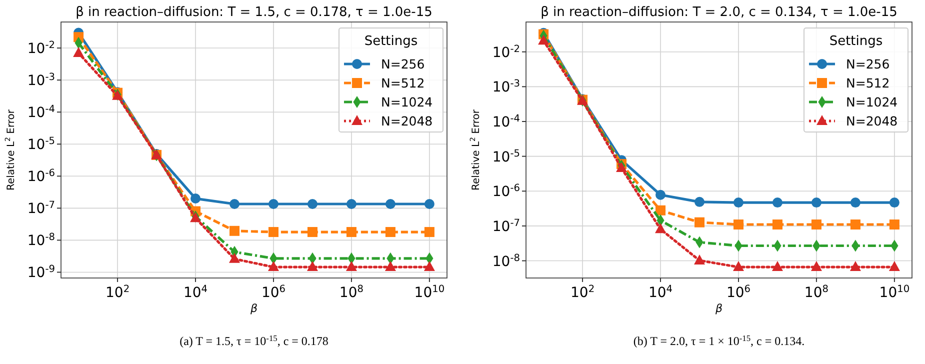  Describe the element at coordinates (41, 273) in the screenshot. I see `y-tick-label: 10$^{-9}$` at that location.